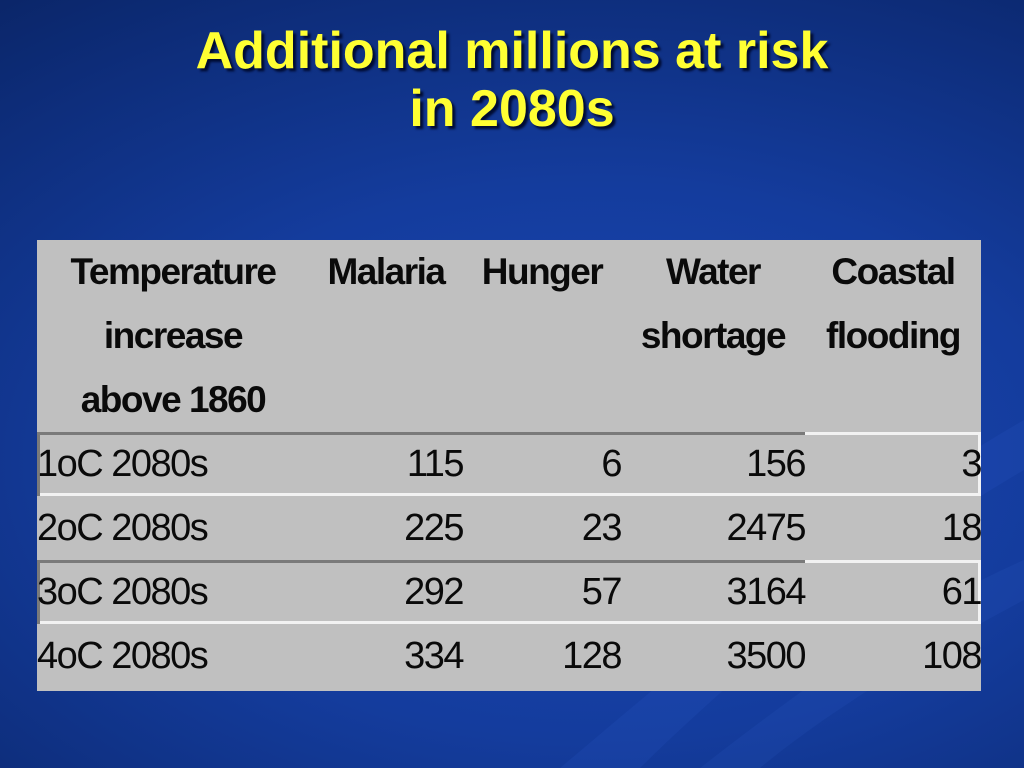  What do you see at coordinates (542, 336) in the screenshot?
I see `header-hunger: Hunger` at bounding box center [542, 336].